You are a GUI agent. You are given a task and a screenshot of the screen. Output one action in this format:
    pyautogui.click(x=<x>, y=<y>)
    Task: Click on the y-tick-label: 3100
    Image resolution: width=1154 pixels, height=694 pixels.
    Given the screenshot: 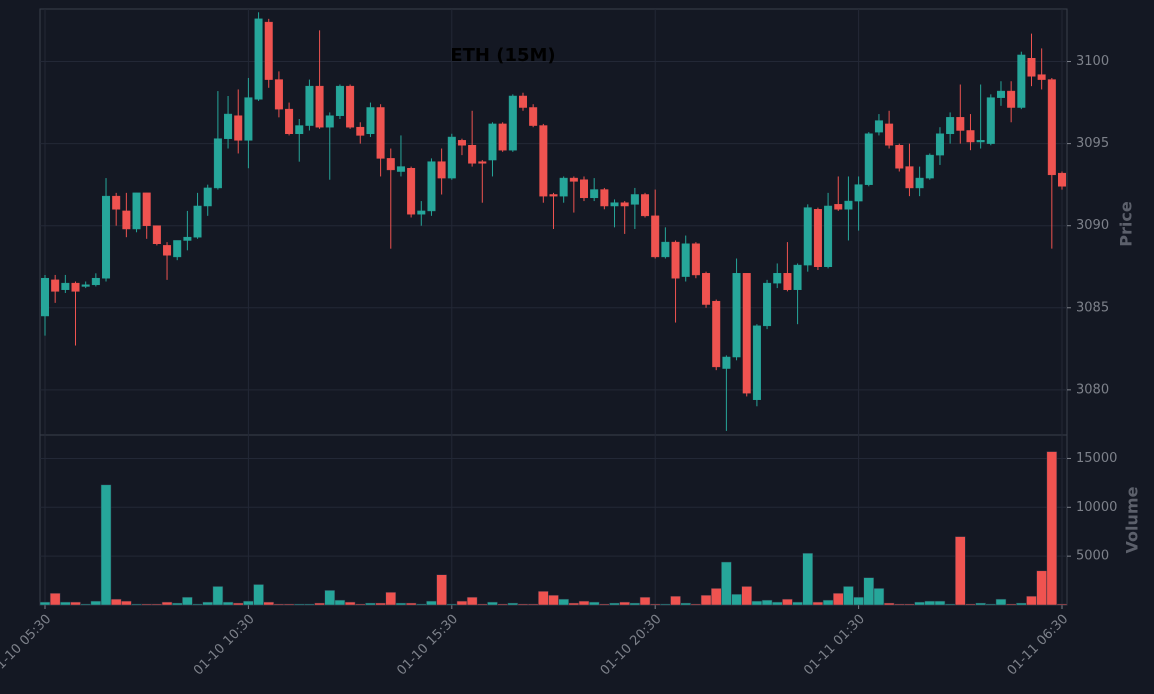 What is the action you would take?
    pyautogui.click(x=1092, y=61)
    